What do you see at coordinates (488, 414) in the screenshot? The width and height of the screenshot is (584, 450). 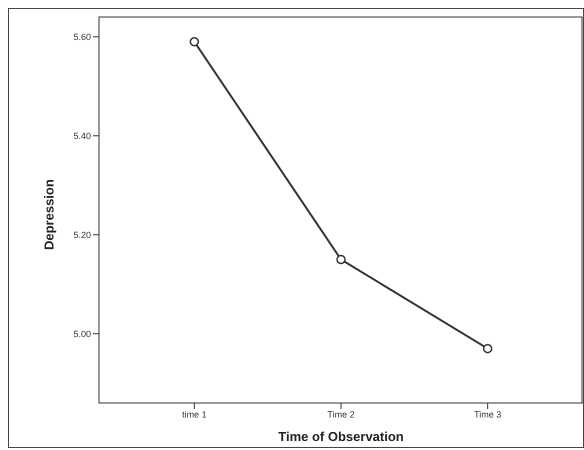 I see `x-tick-label: Time 3` at bounding box center [488, 414].